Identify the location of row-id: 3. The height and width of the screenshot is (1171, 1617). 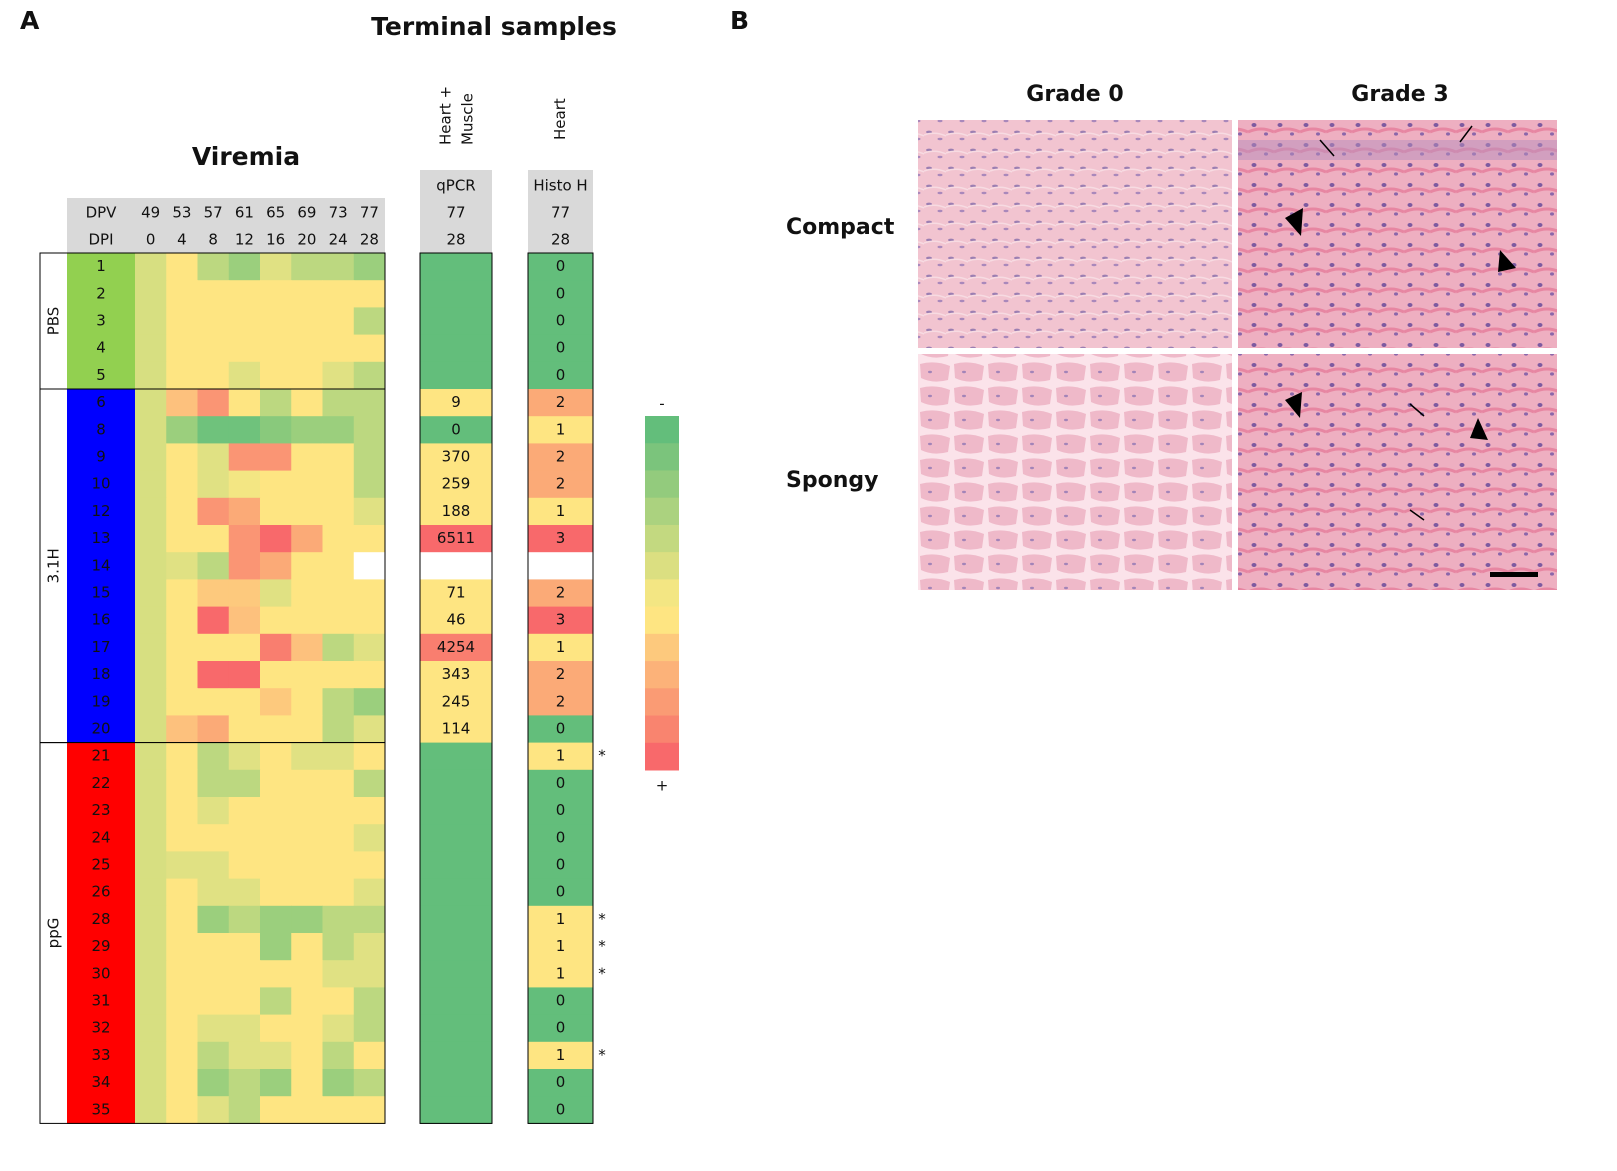
(101, 321).